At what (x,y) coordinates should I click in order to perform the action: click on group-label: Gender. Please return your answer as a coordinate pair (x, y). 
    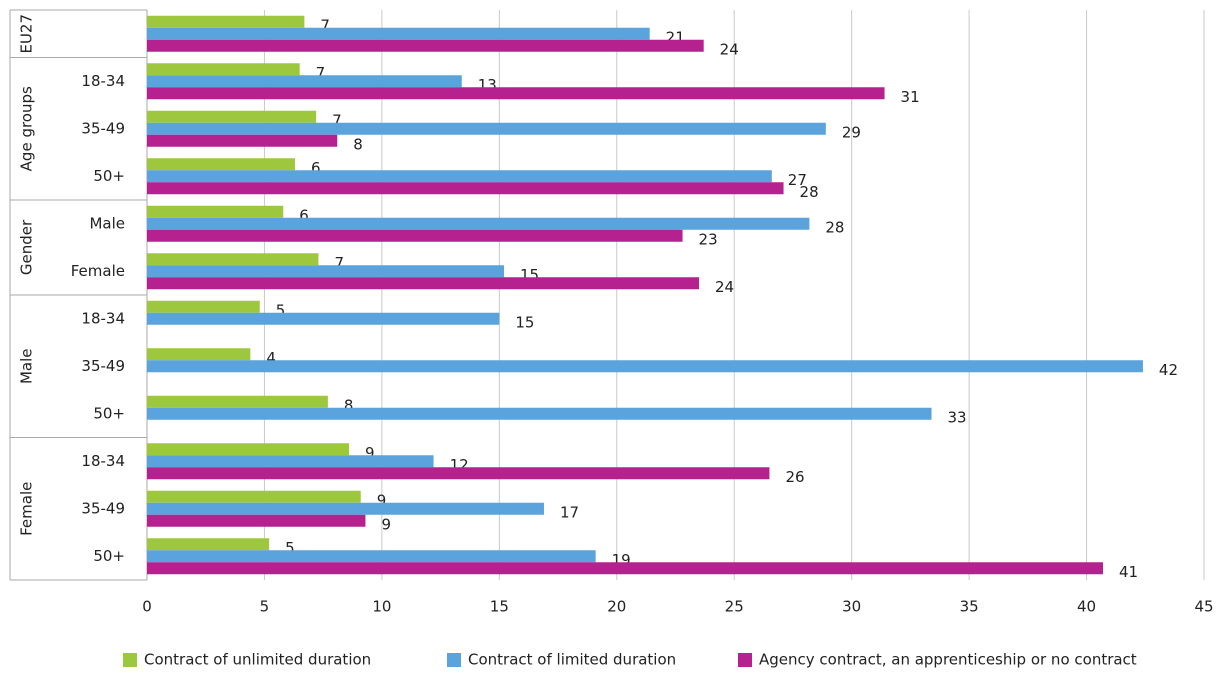
    Looking at the image, I should click on (27, 247).